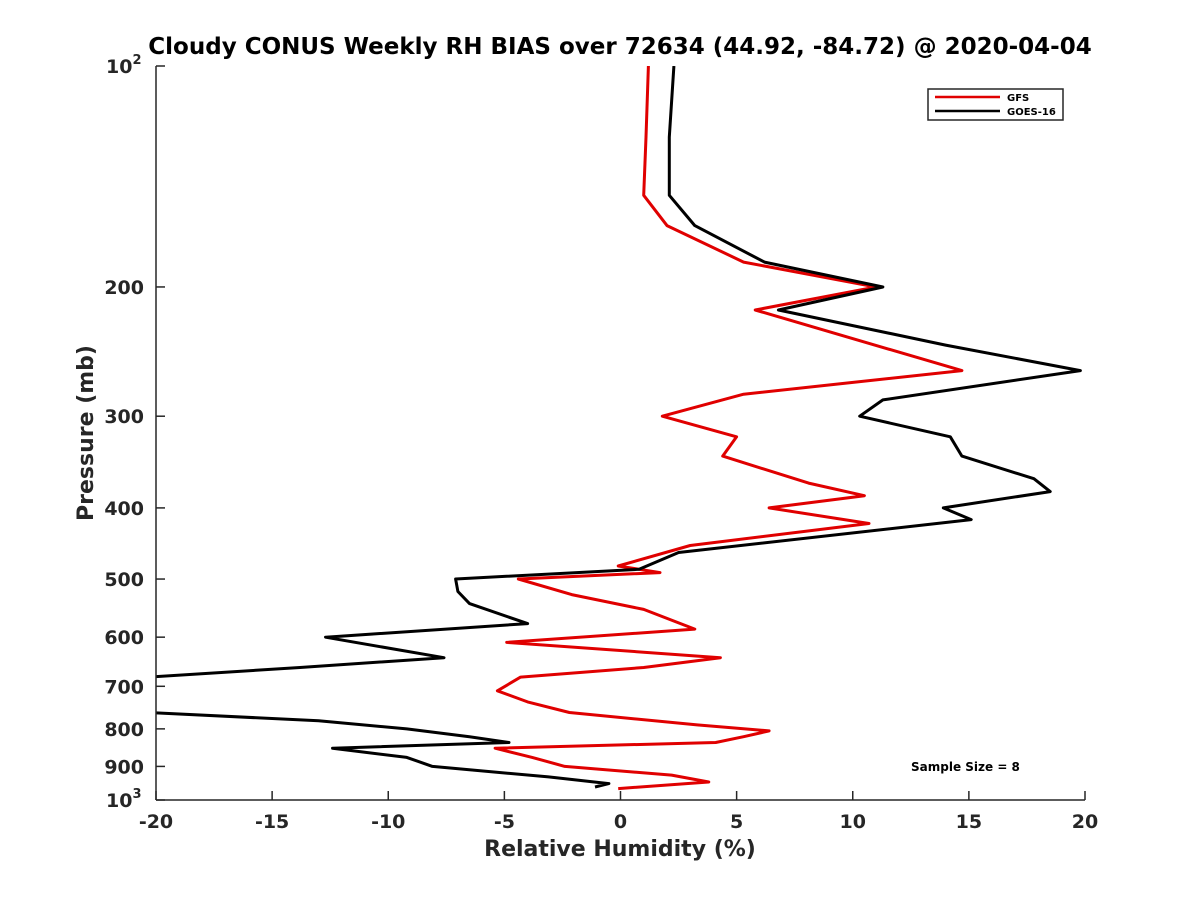 This screenshot has height=900, width=1200. I want to click on y-tick-label: 500, so click(124, 580).